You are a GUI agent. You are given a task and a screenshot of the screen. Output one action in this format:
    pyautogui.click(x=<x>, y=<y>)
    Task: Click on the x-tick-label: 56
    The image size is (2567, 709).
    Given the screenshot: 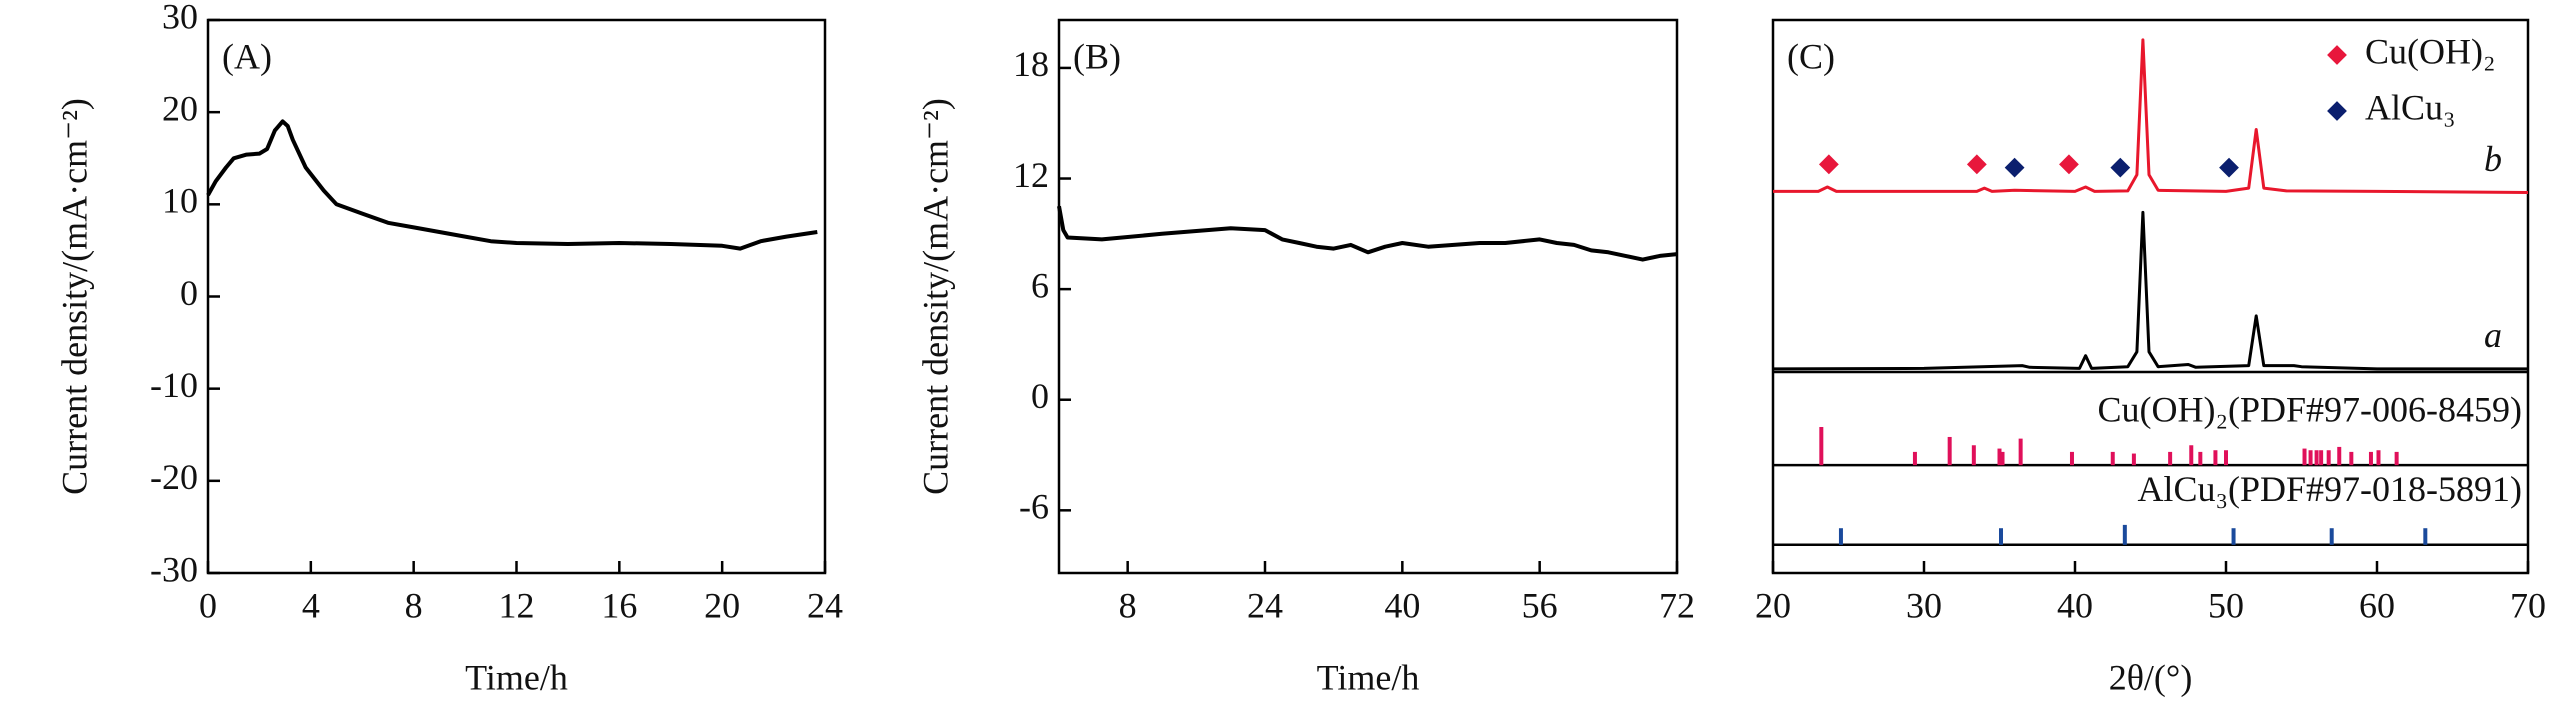 What is the action you would take?
    pyautogui.click(x=1540, y=605)
    